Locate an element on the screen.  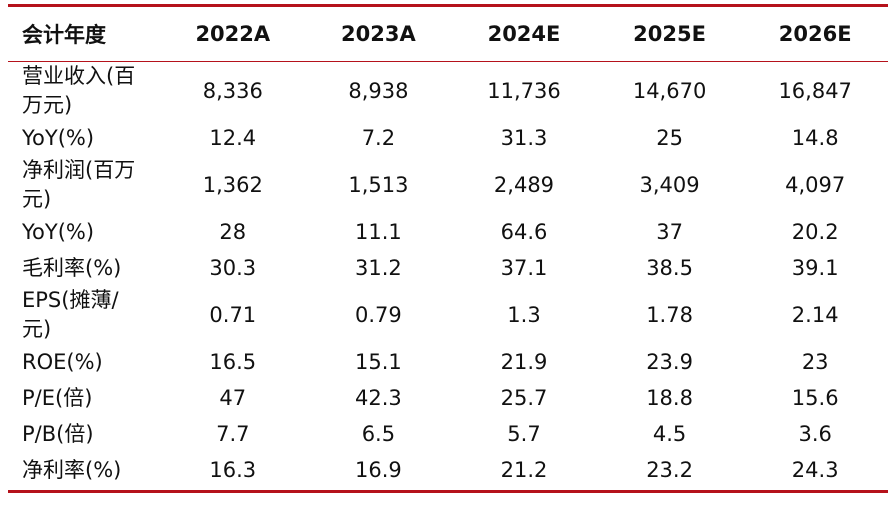
table-row: 毛利率(%) 30.3 31.2 37.1 38.5 39.1 is located at coordinates (448, 268).